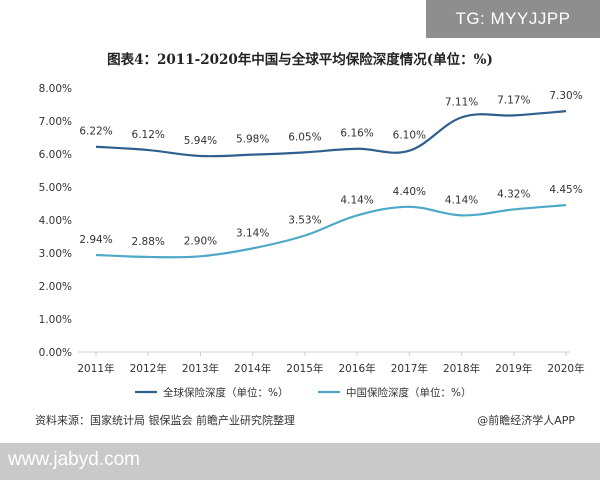 The width and height of the screenshot is (600, 480). I want to click on x-tick-label: 2013年, so click(200, 368).